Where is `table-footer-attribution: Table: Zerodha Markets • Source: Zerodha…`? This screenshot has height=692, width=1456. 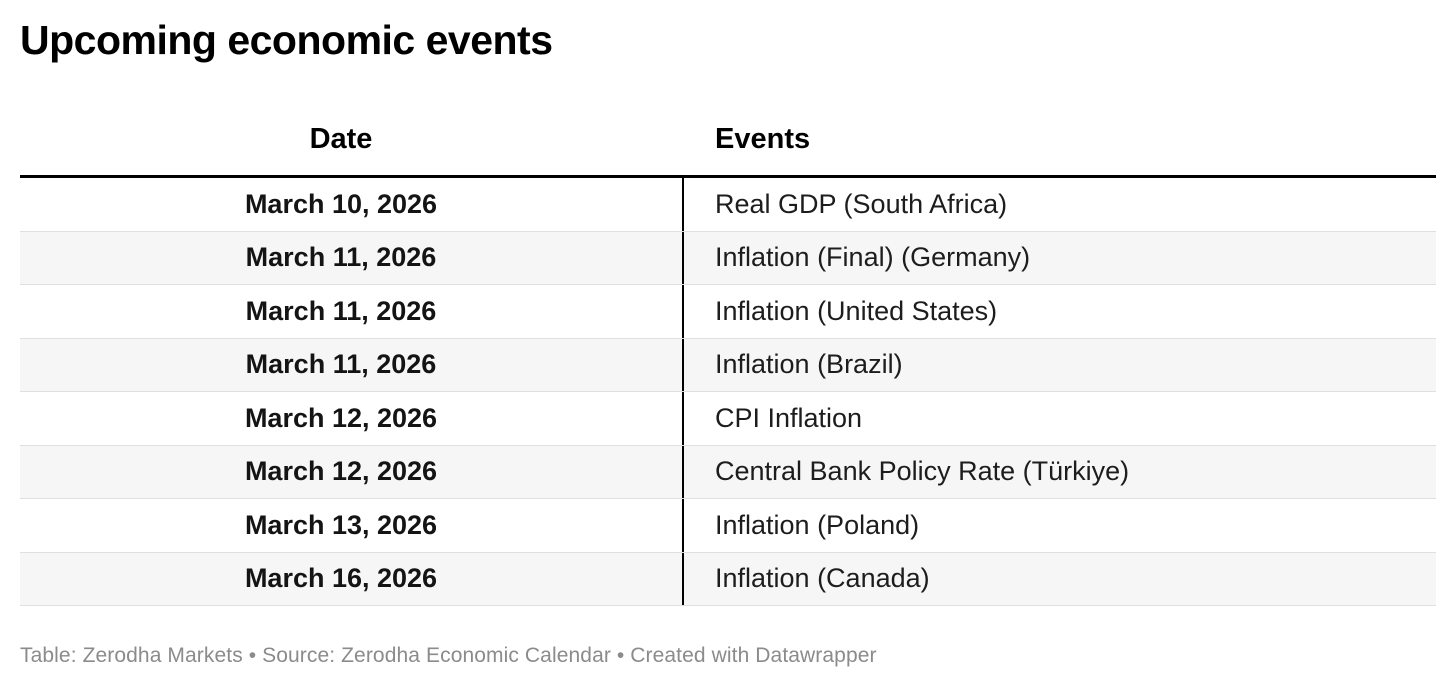
table-footer-attribution: Table: Zerodha Markets • Source: Zerodha… is located at coordinates (448, 656).